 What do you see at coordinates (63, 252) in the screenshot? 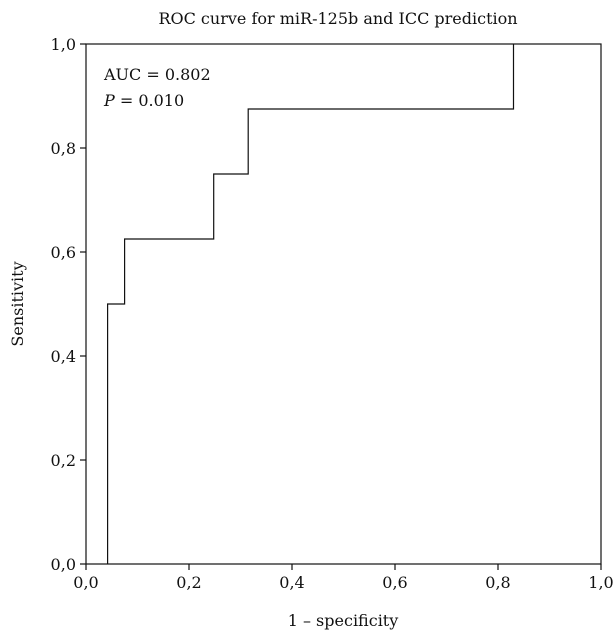
I see `y-tick-label: 0,6` at bounding box center [63, 252].